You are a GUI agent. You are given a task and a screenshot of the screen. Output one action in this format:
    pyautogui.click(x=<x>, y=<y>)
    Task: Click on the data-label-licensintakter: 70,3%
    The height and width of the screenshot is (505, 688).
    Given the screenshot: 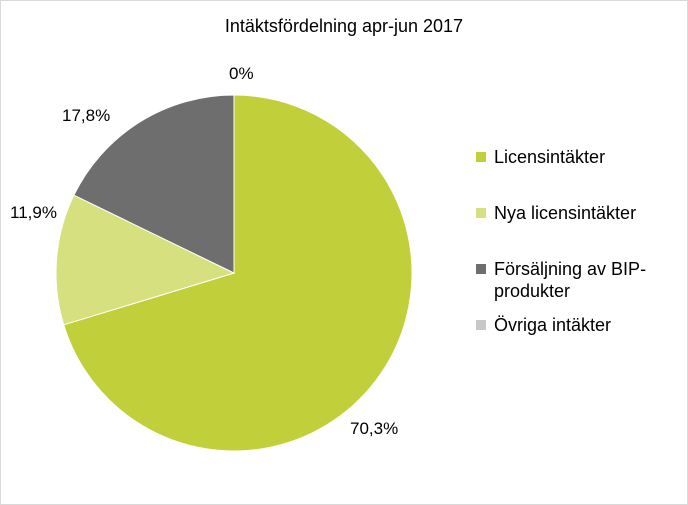 What is the action you would take?
    pyautogui.click(x=374, y=428)
    